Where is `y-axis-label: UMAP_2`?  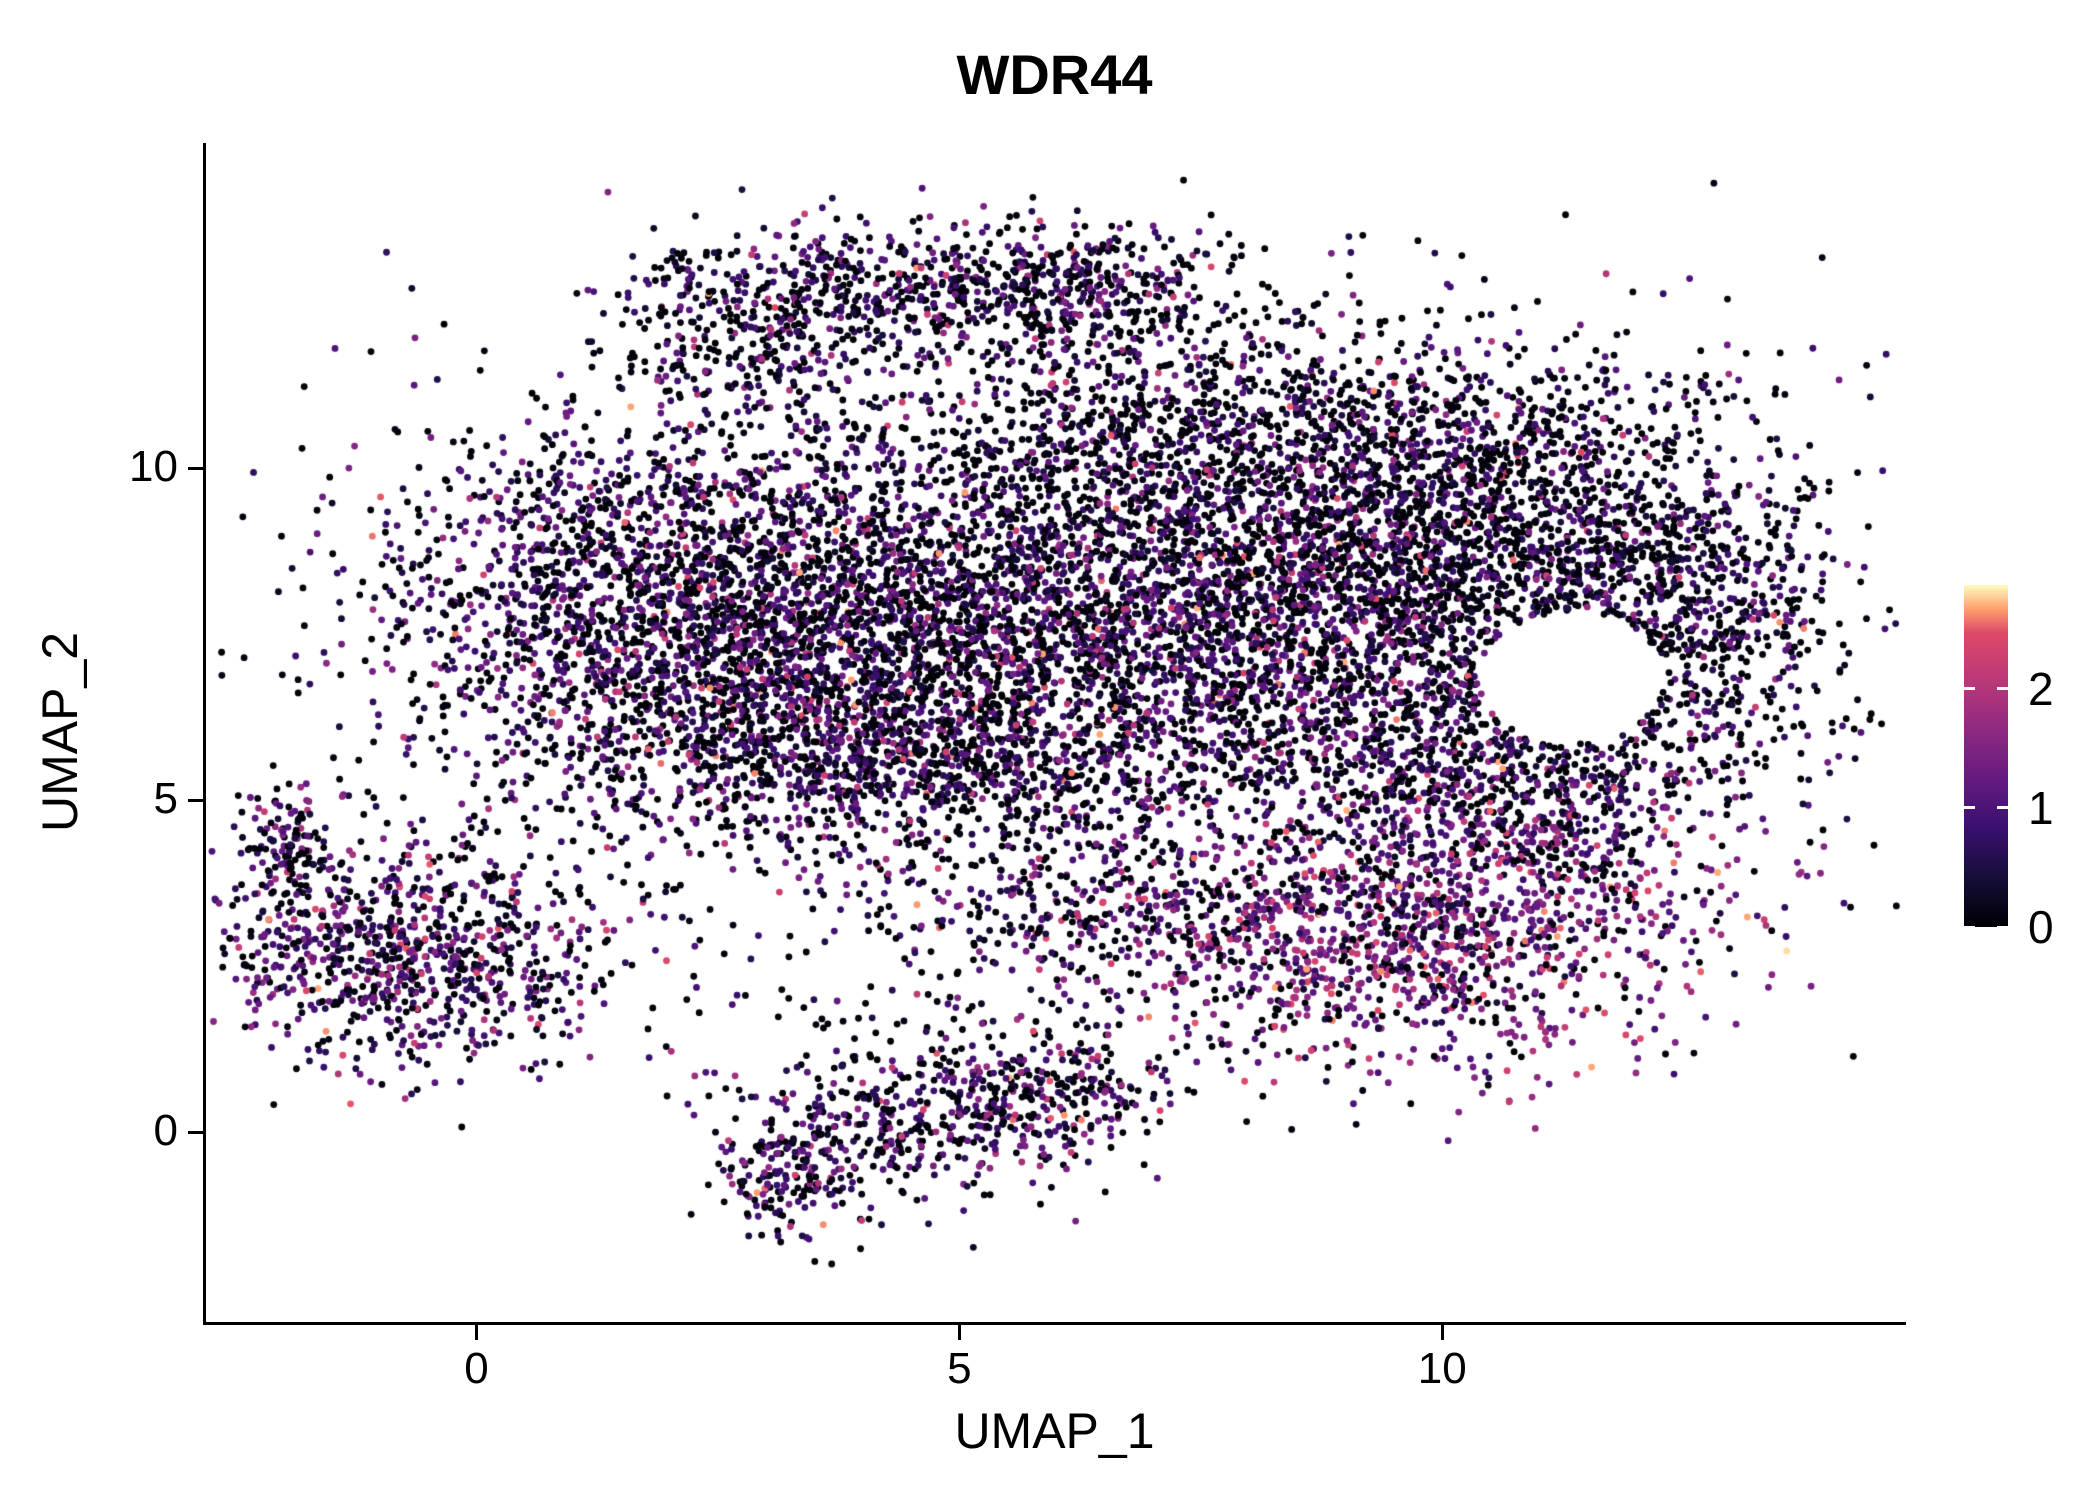
y-axis-label: UMAP_2 is located at coordinates (60, 732).